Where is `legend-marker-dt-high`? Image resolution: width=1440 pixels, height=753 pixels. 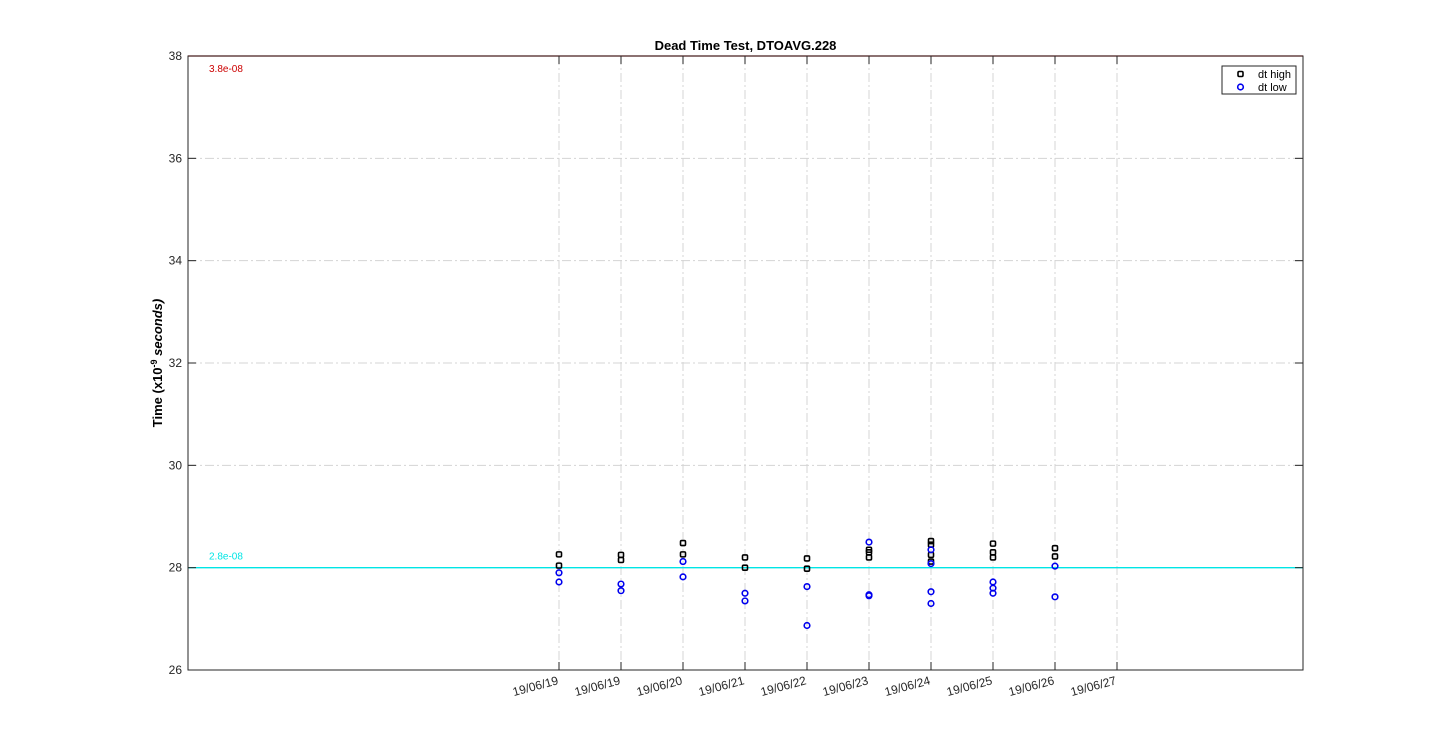
legend-marker-dt-high is located at coordinates (1240, 74).